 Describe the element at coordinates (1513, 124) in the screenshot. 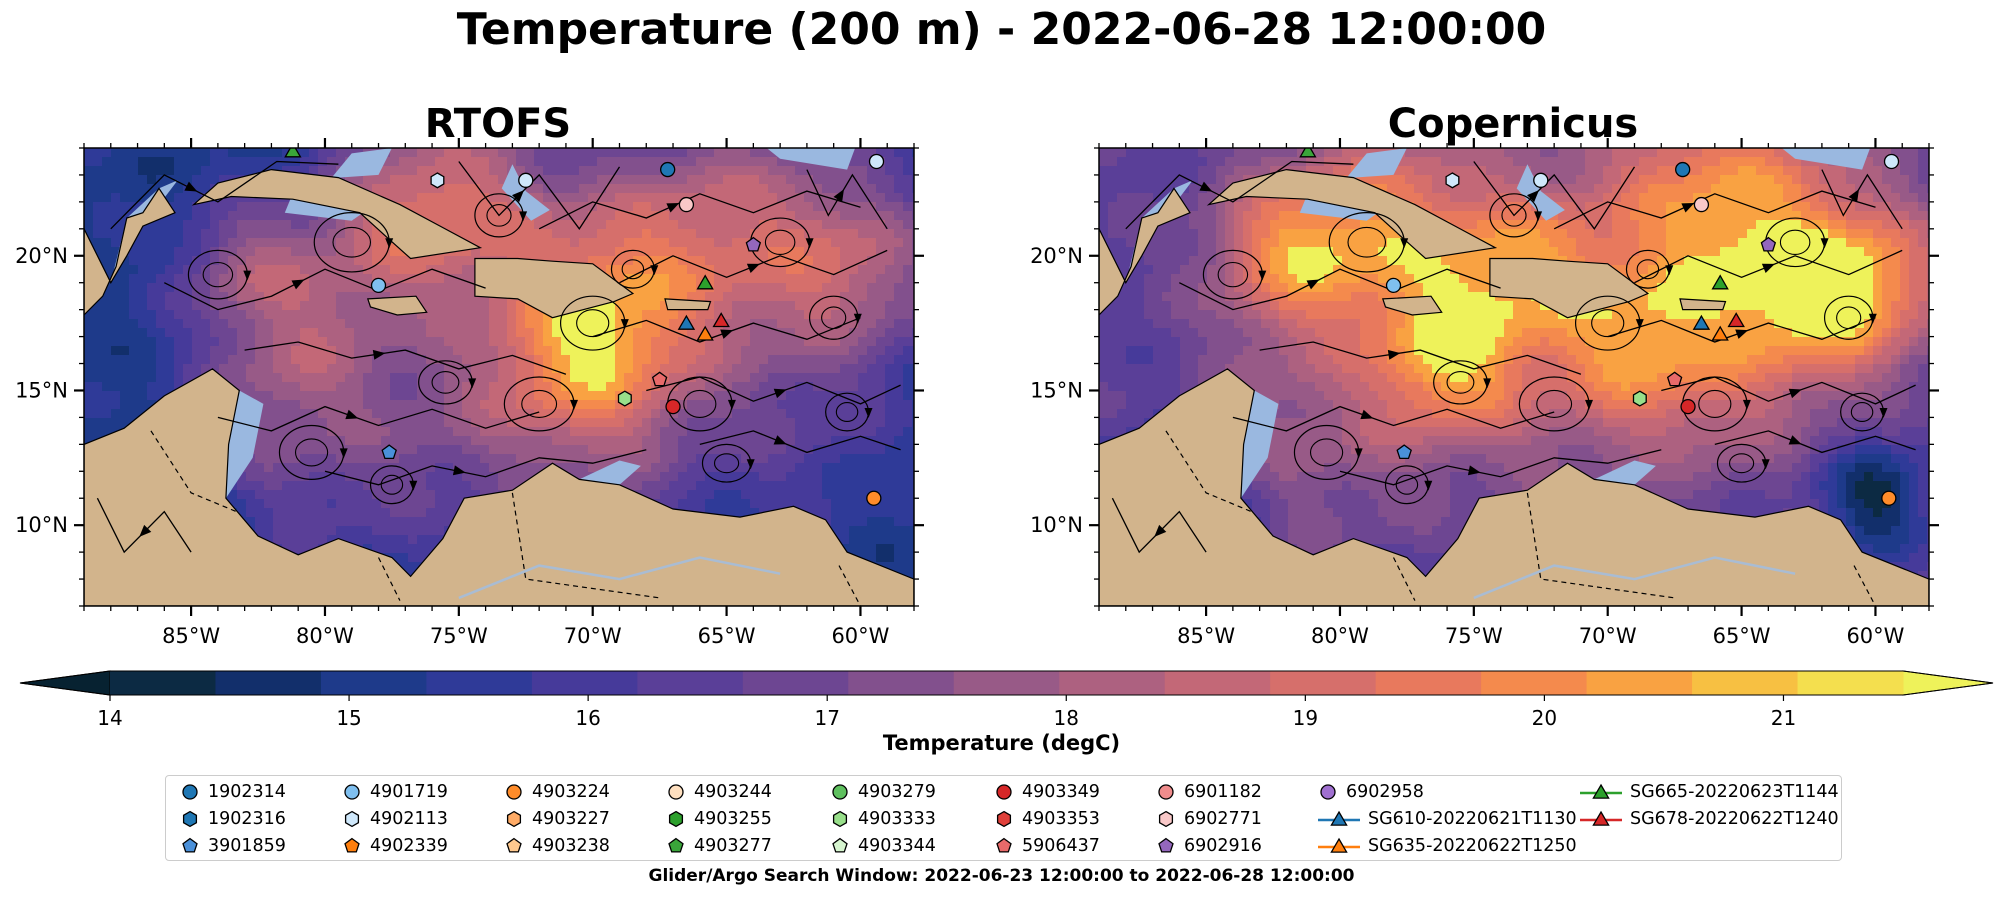

I see `panel-title-copernicus: Copernicus` at that location.